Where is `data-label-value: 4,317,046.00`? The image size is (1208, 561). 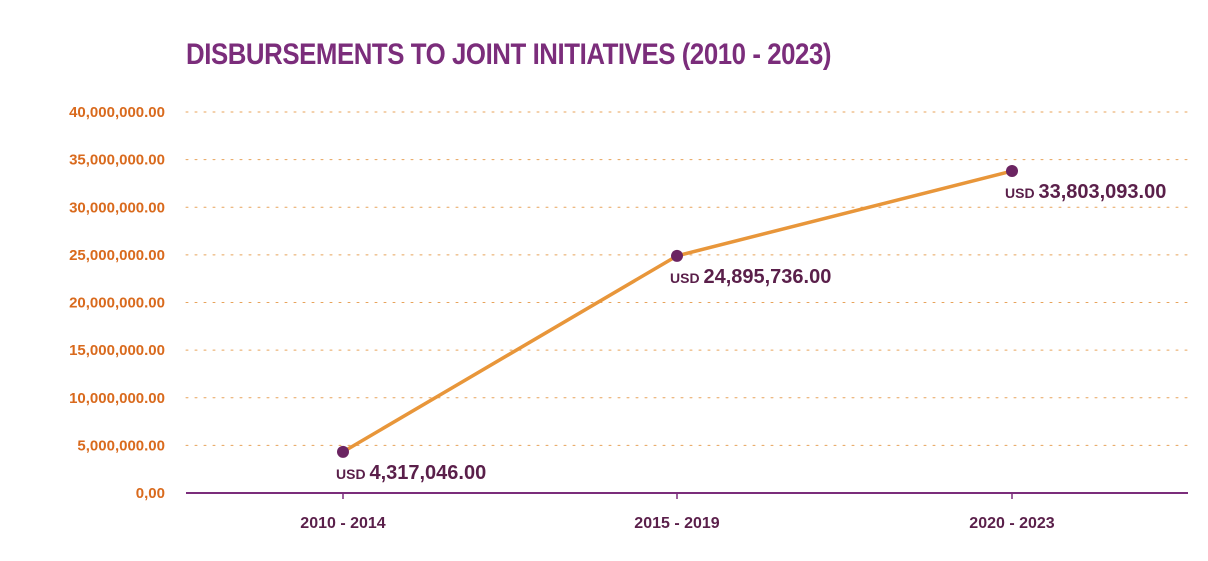 data-label-value: 4,317,046.00 is located at coordinates (427, 473).